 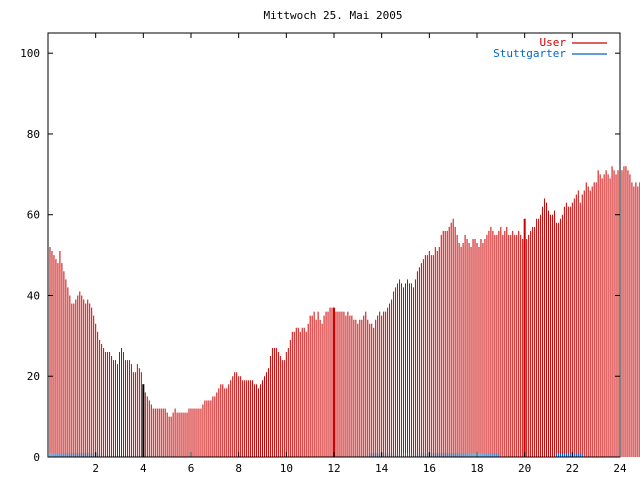 What do you see at coordinates (333, 468) in the screenshot?
I see `x-tick-label: 12` at bounding box center [333, 468].